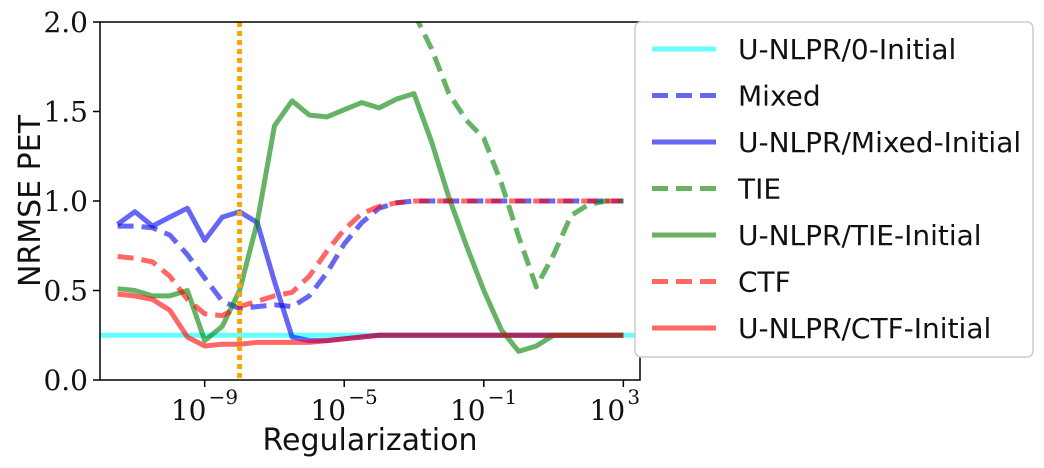 The image size is (1044, 468). Describe the element at coordinates (633, 397) in the screenshot. I see `x-tick-exponent: 3` at that location.